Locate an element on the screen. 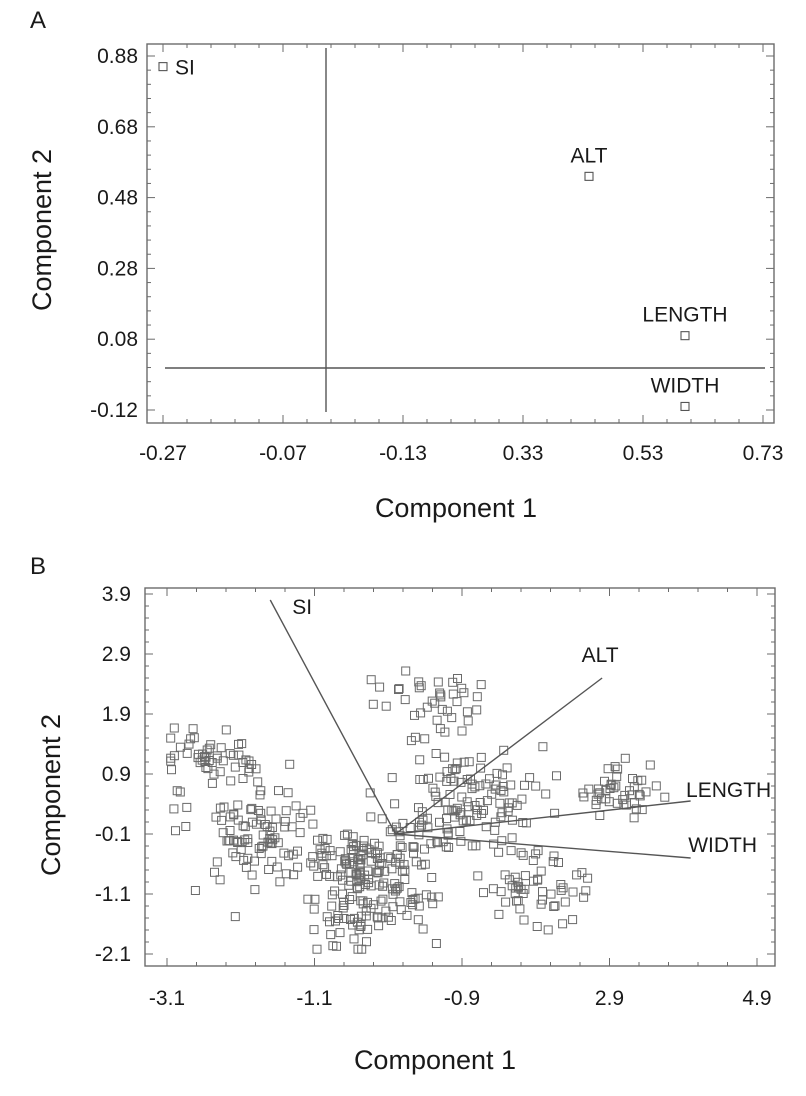 Image resolution: width=806 pixels, height=1096 pixels. panel-a-point-width is located at coordinates (685, 406).